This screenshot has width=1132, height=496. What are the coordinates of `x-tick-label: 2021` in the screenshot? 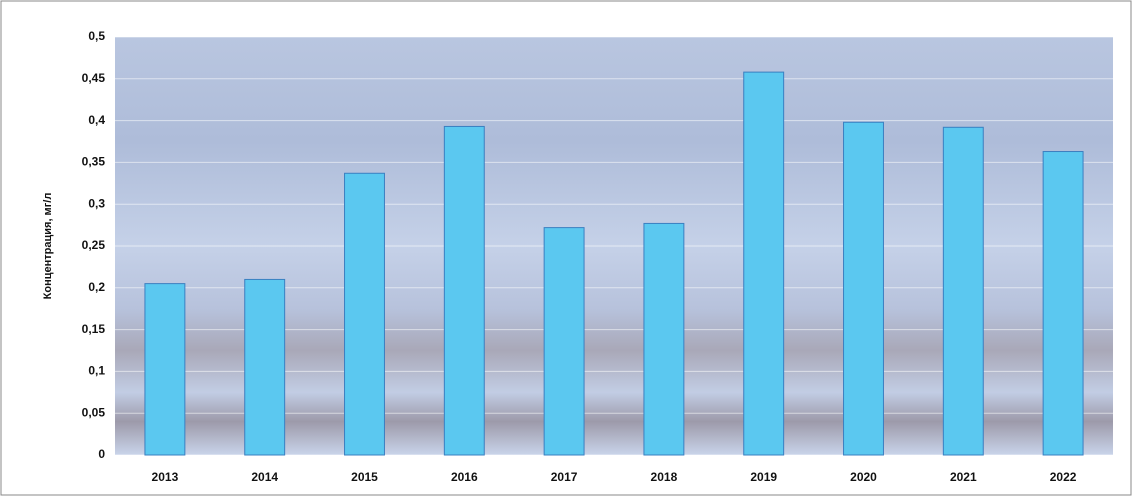 It's located at (963, 477).